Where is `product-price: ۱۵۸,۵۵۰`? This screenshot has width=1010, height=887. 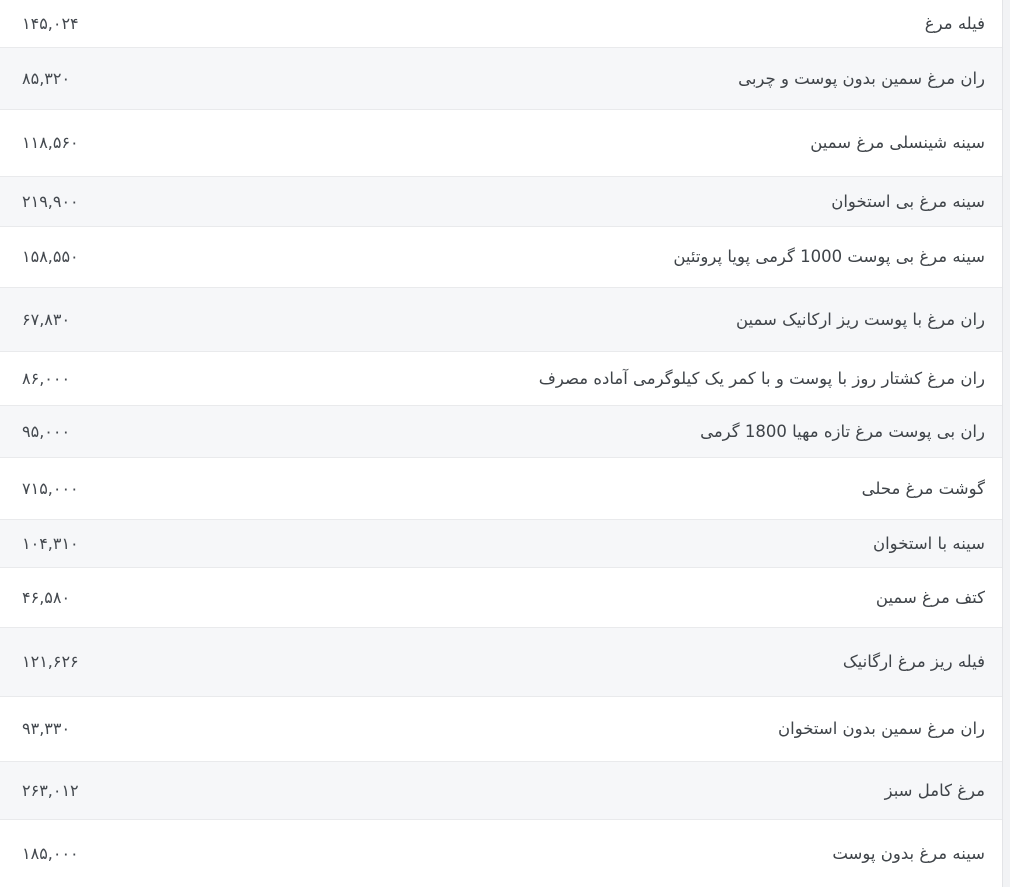 product-price: ۱۵۸,۵۵۰ is located at coordinates (50, 256).